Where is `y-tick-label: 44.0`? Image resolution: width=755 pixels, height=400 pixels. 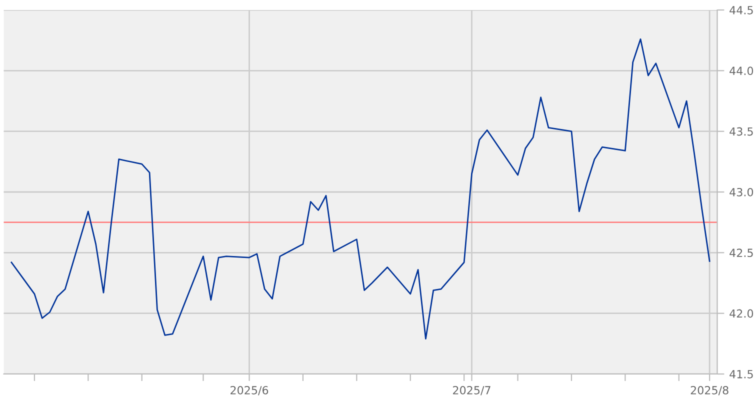 y-tick-label: 44.0 is located at coordinates (742, 71).